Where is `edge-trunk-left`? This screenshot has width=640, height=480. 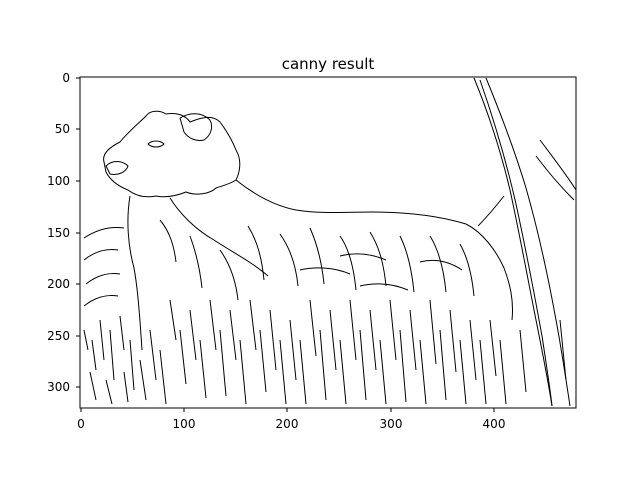 edge-trunk-left is located at coordinates (513, 242).